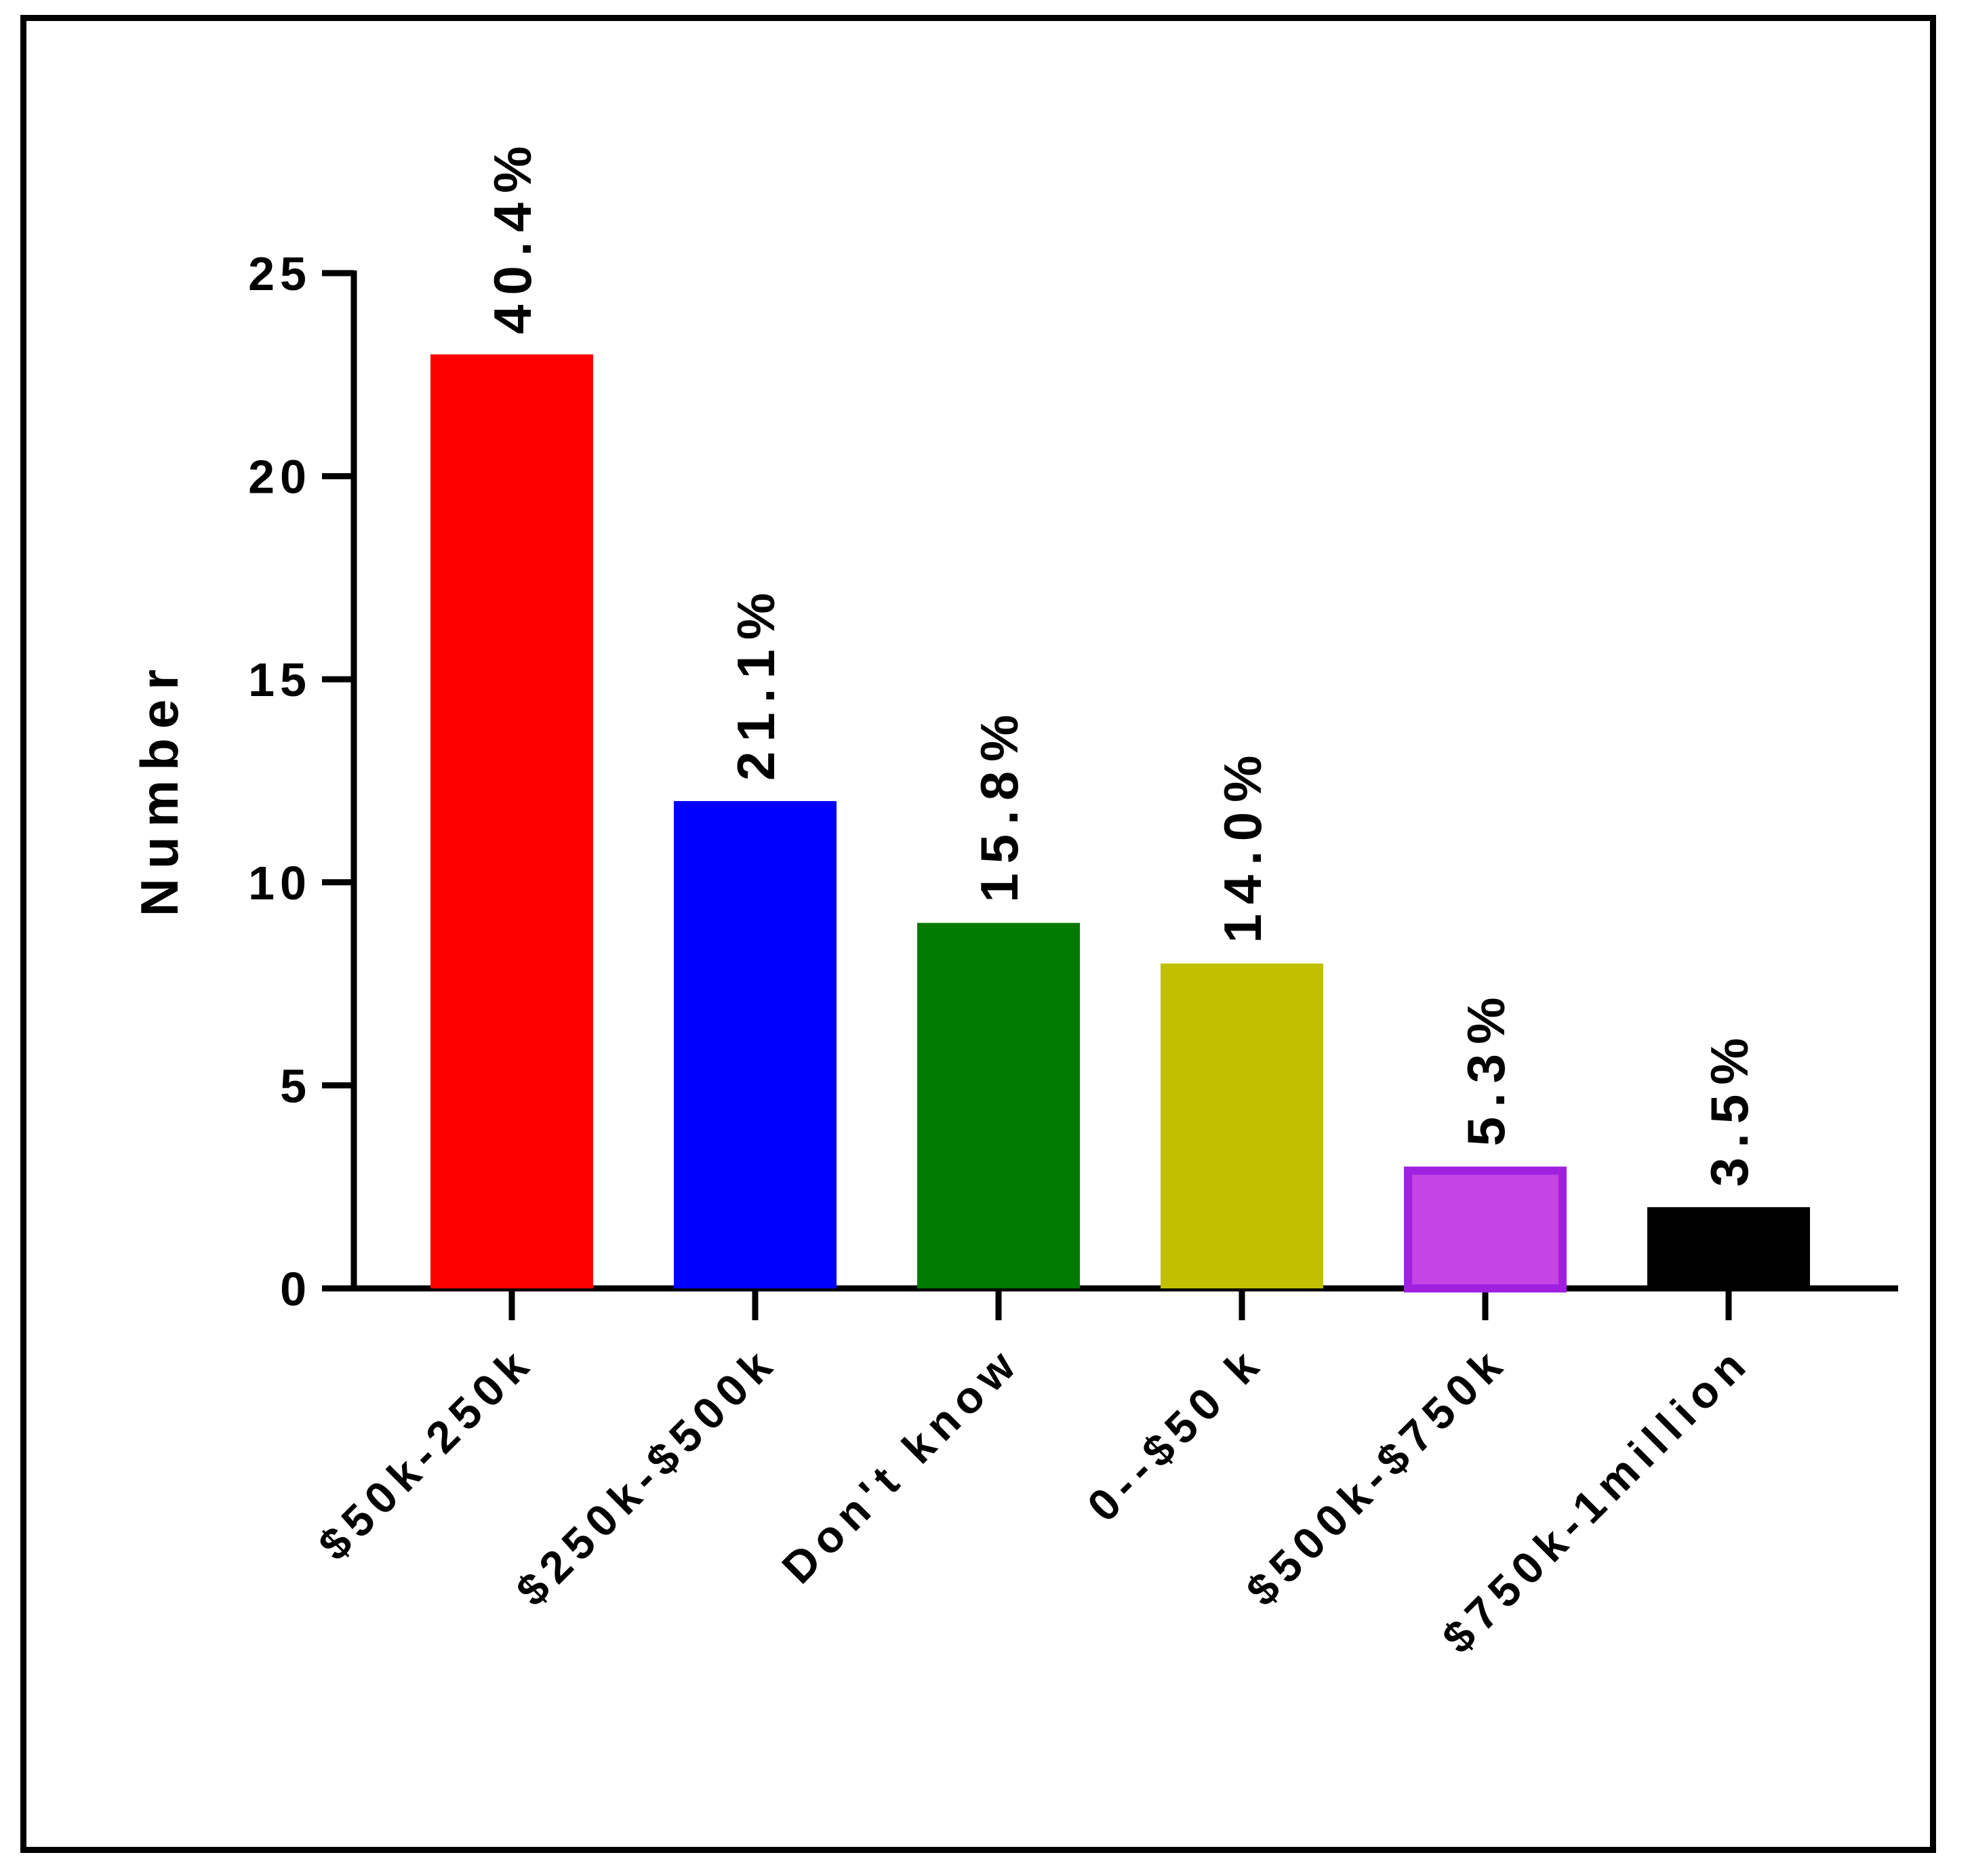  I want to click on y-tick-label: 15, so click(280, 679).